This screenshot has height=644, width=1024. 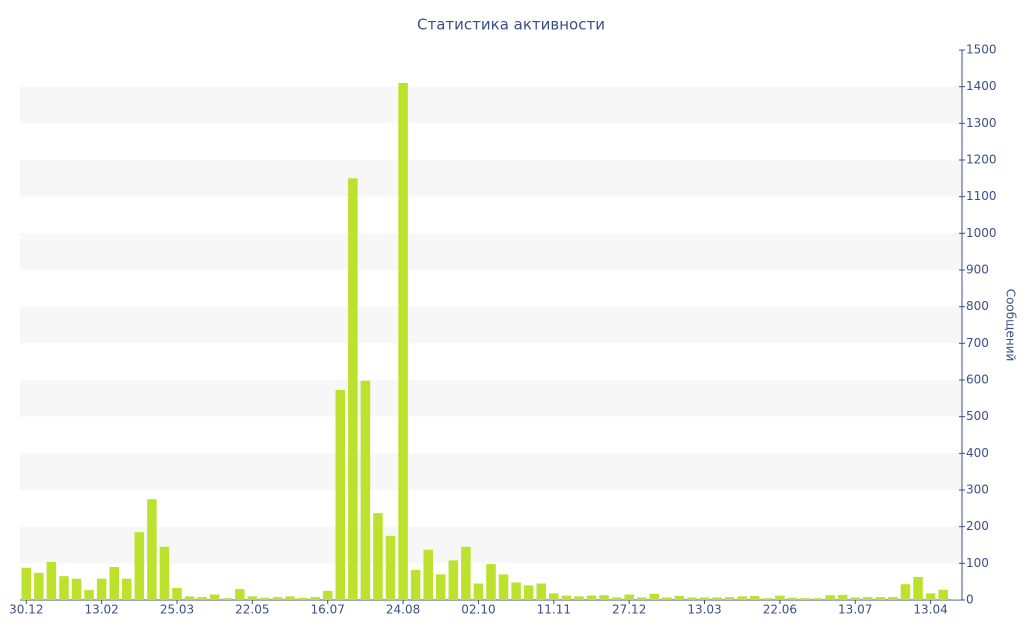 I want to click on y-tick-label: 700, so click(x=977, y=343).